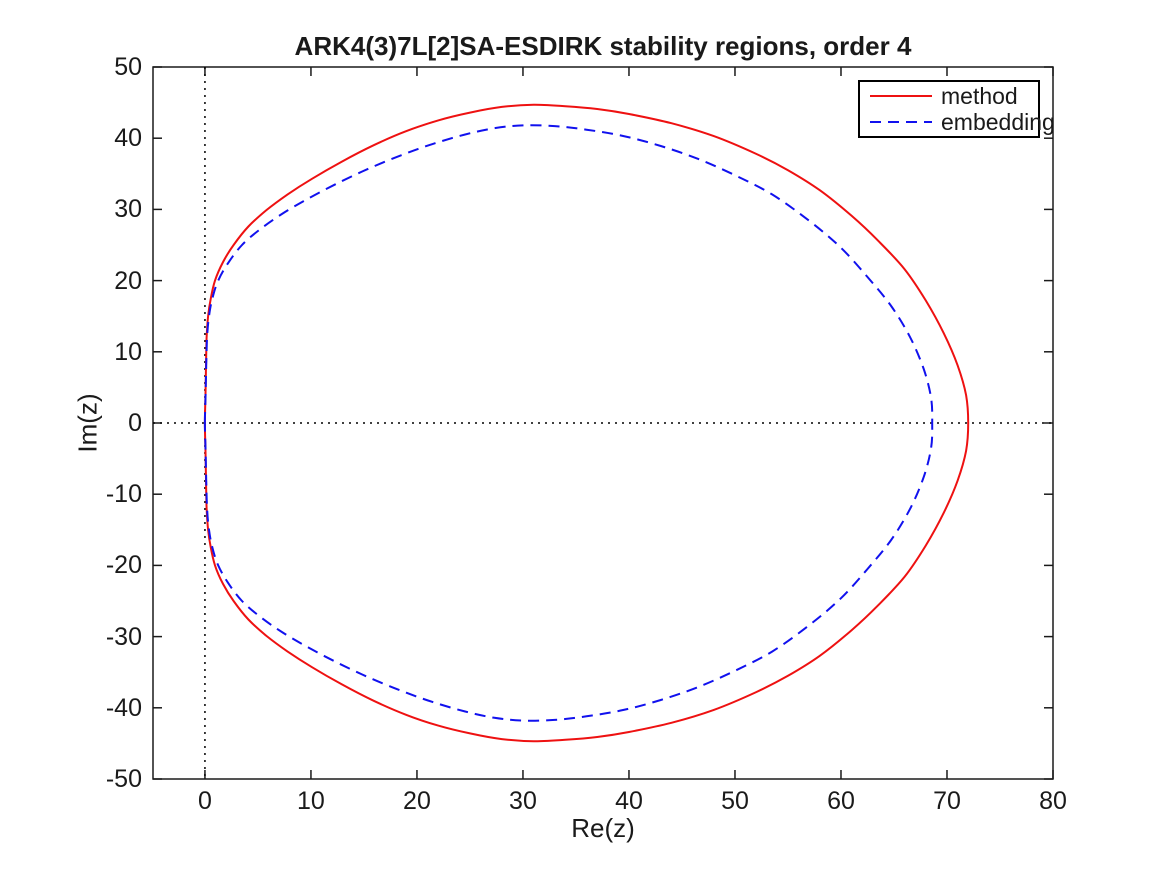 The image size is (1167, 875). Describe the element at coordinates (998, 122) in the screenshot. I see `legend-label-embedding: embedding` at that location.